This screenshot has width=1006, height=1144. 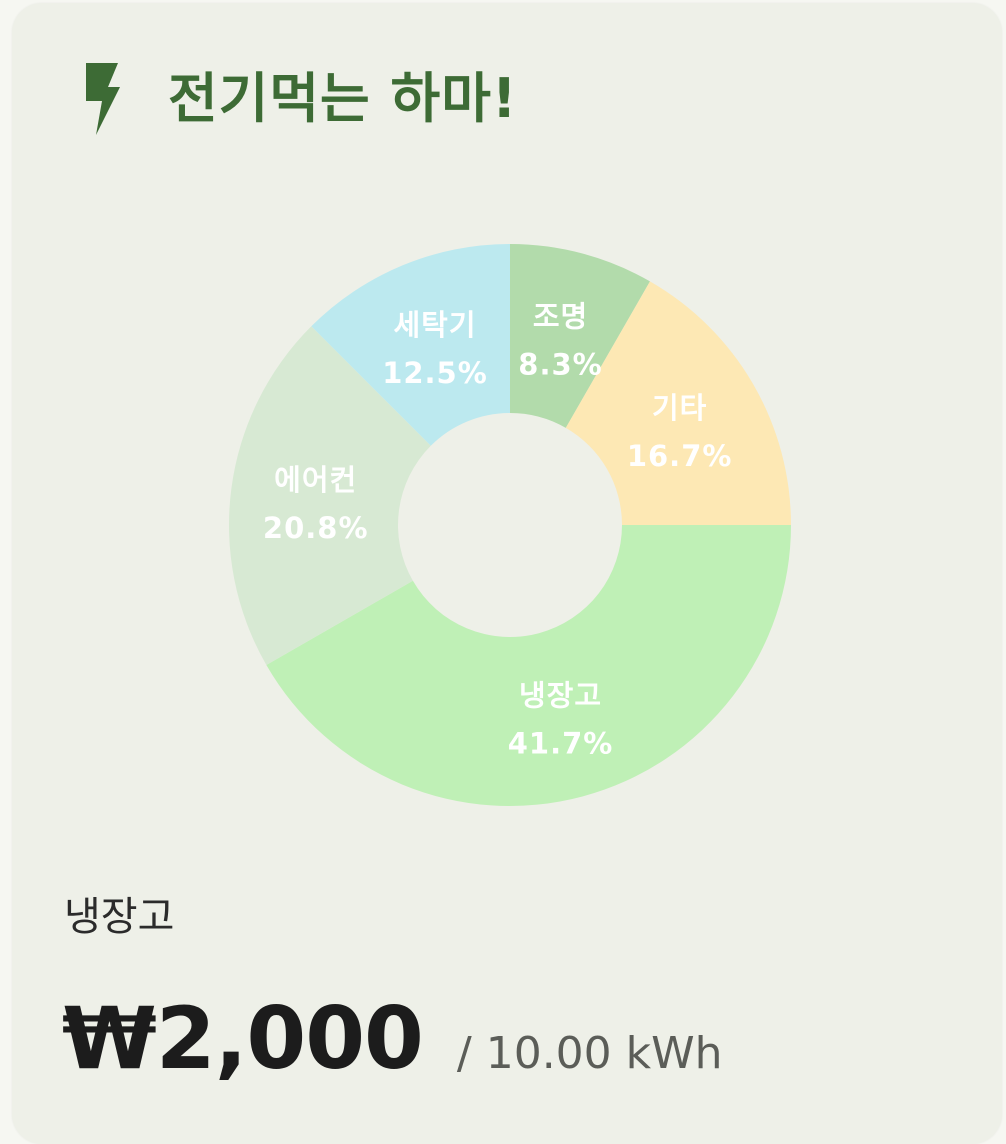 I want to click on slice-percent-label: 8.3%, so click(x=560, y=365).